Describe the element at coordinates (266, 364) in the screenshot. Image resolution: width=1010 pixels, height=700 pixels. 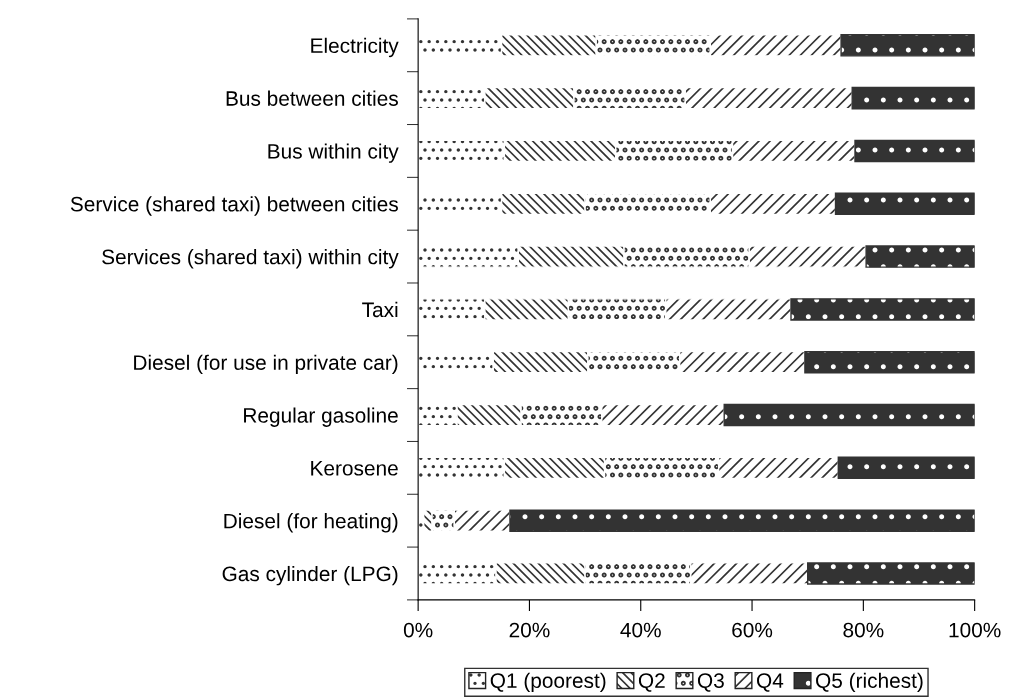
I see `y-tick-label: Diesel (for use in private car)` at that location.